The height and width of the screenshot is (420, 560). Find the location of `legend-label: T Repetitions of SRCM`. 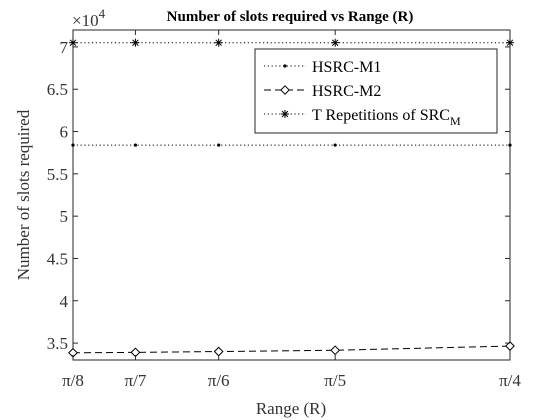

legend-label: T Repetitions of SRCM is located at coordinates (386, 117).